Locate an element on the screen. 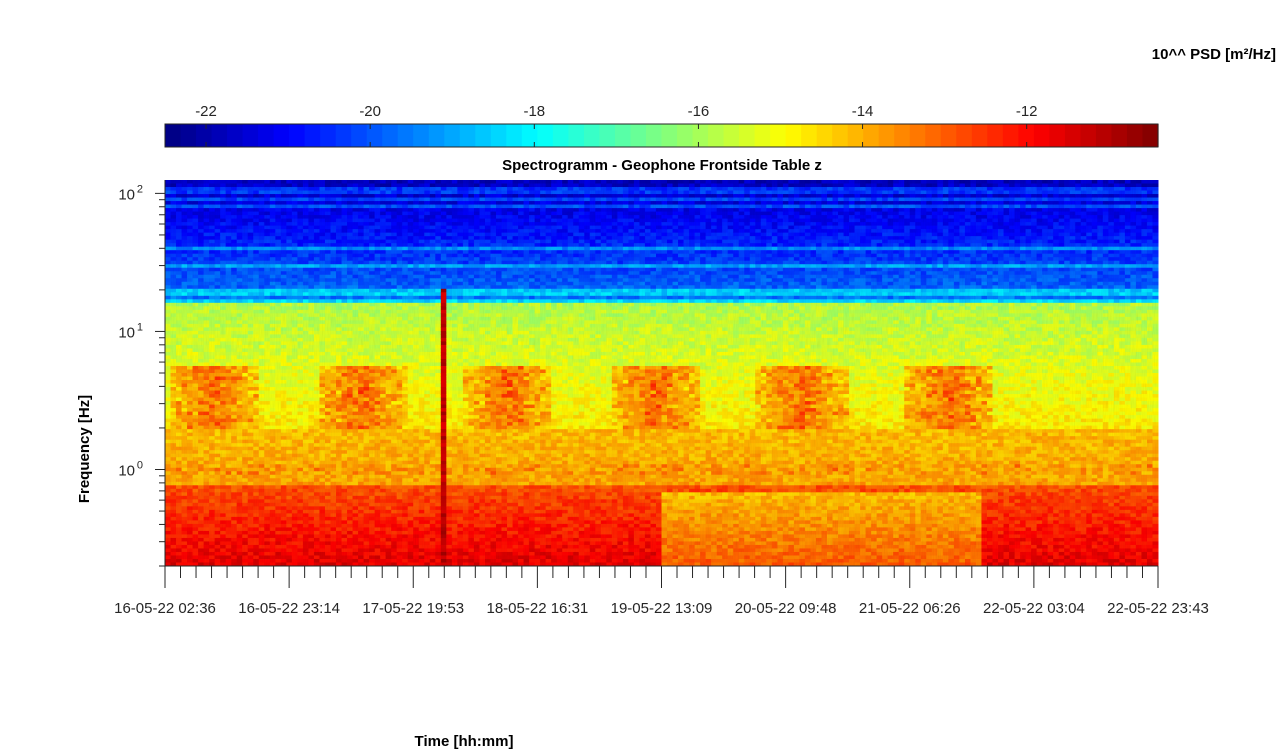  colorbar-tick-label: -16 is located at coordinates (699, 111).